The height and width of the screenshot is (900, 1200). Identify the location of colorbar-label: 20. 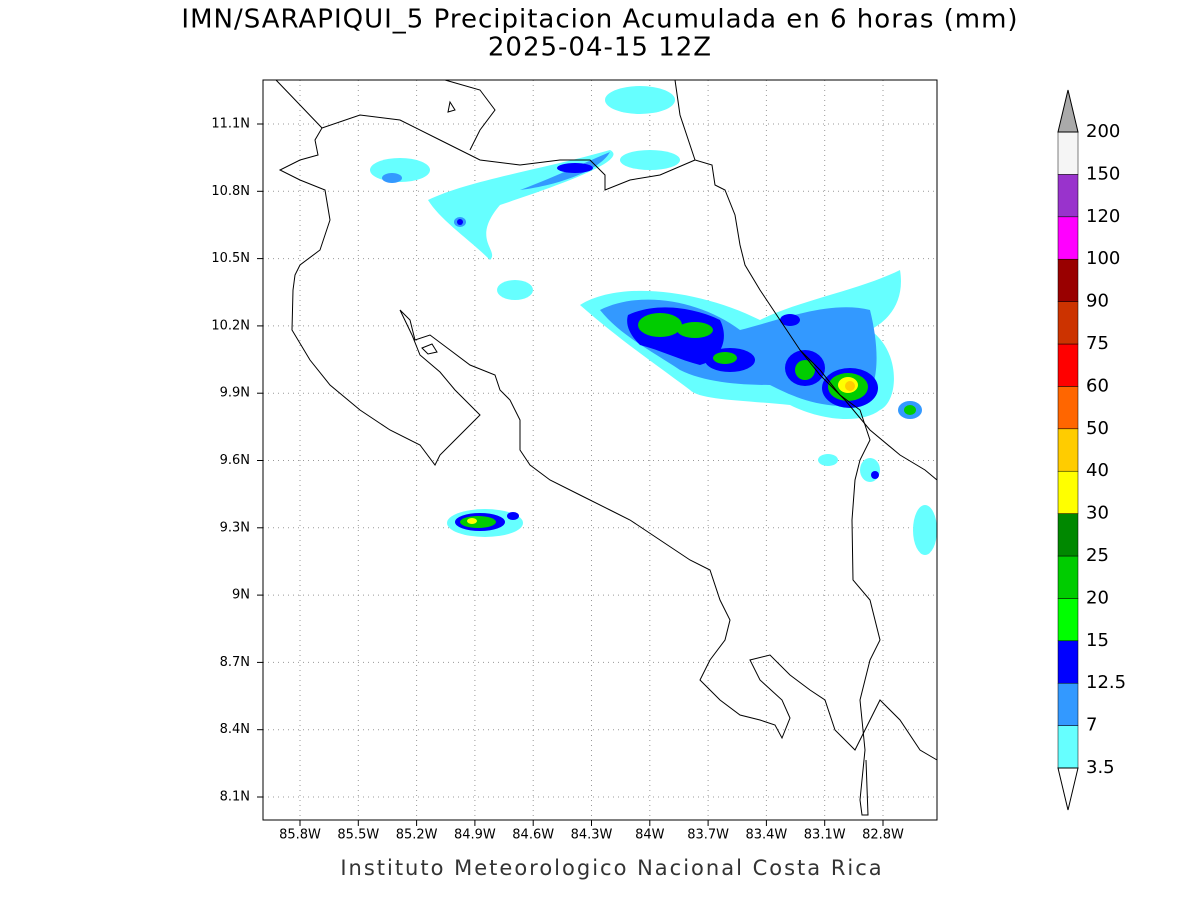
(1097, 597).